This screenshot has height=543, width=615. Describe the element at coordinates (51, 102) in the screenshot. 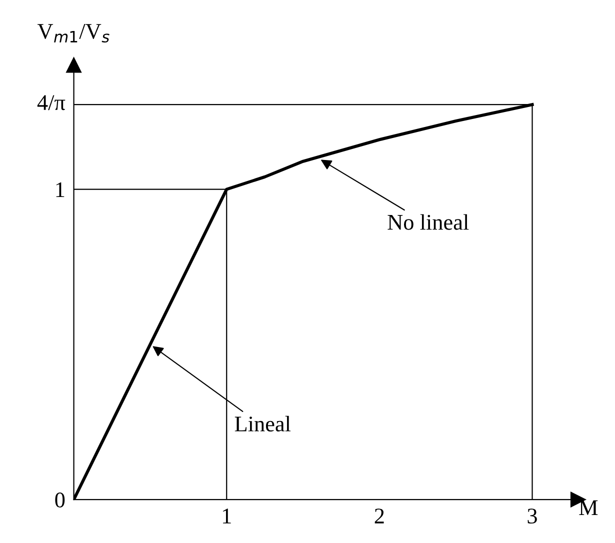

I see `ref-line-label: 4/π` at that location.